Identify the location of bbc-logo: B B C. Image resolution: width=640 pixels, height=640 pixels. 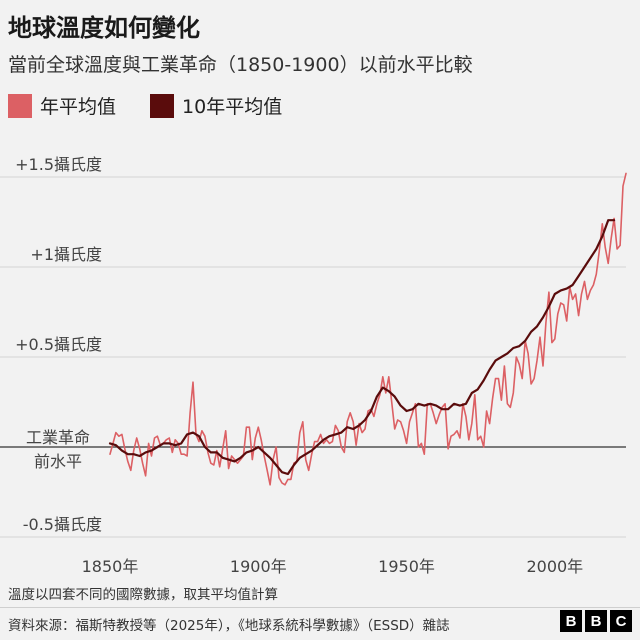
(596, 621).